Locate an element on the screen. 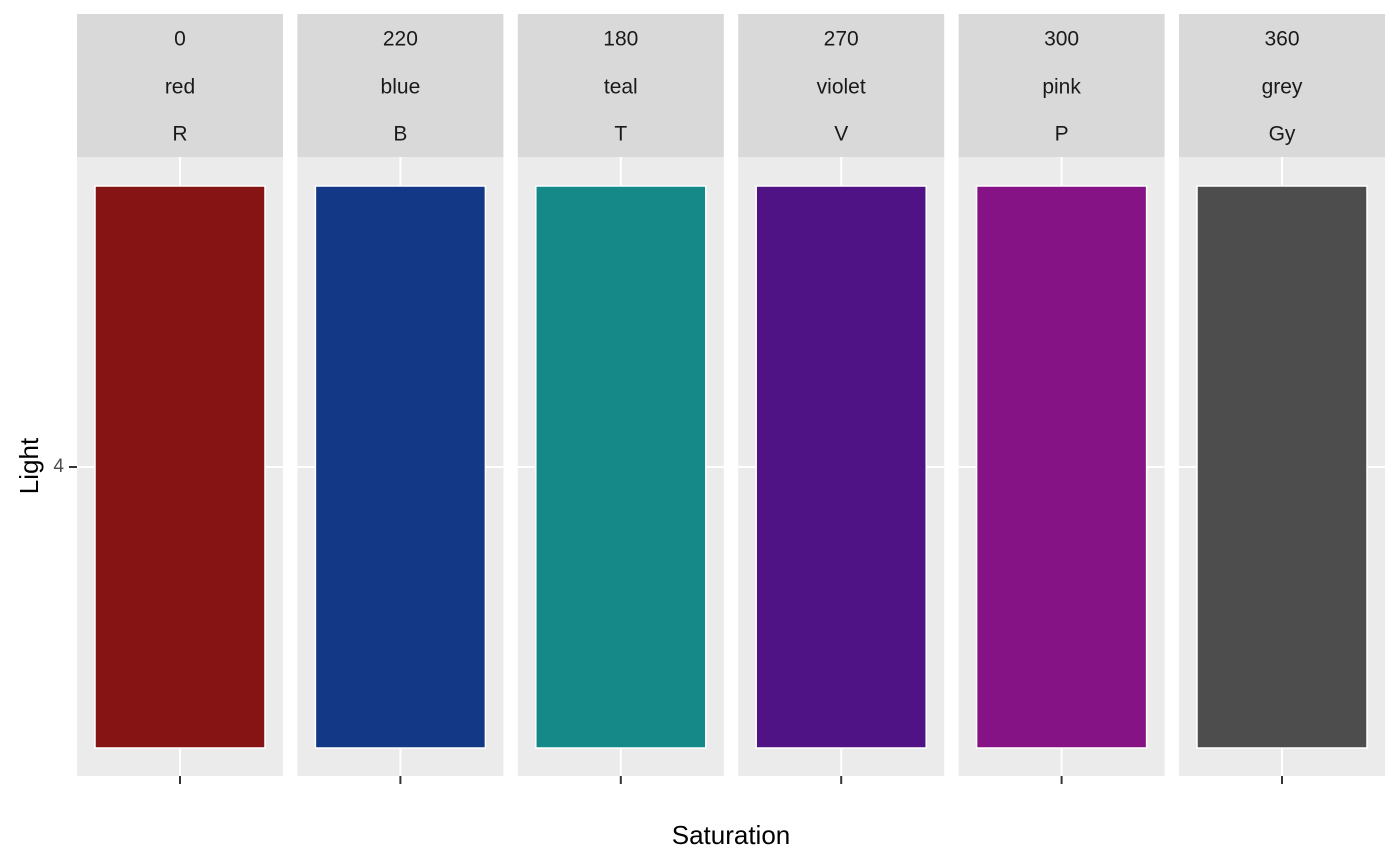 This screenshot has width=1400, height=866. strip-label: violet is located at coordinates (841, 87).